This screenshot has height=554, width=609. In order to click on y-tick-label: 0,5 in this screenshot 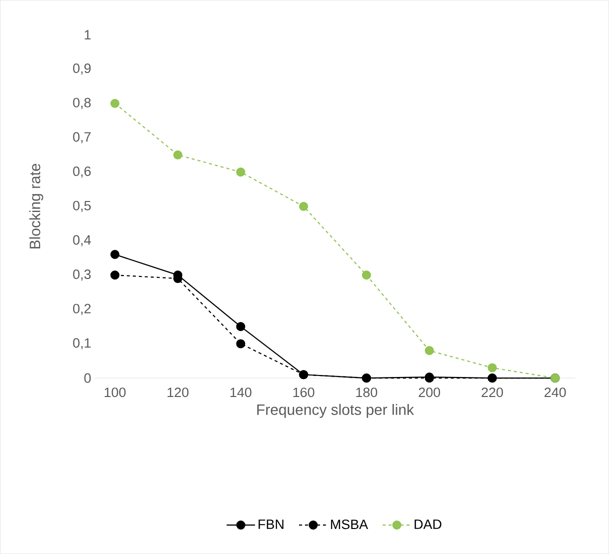, I will do `click(82, 206)`.